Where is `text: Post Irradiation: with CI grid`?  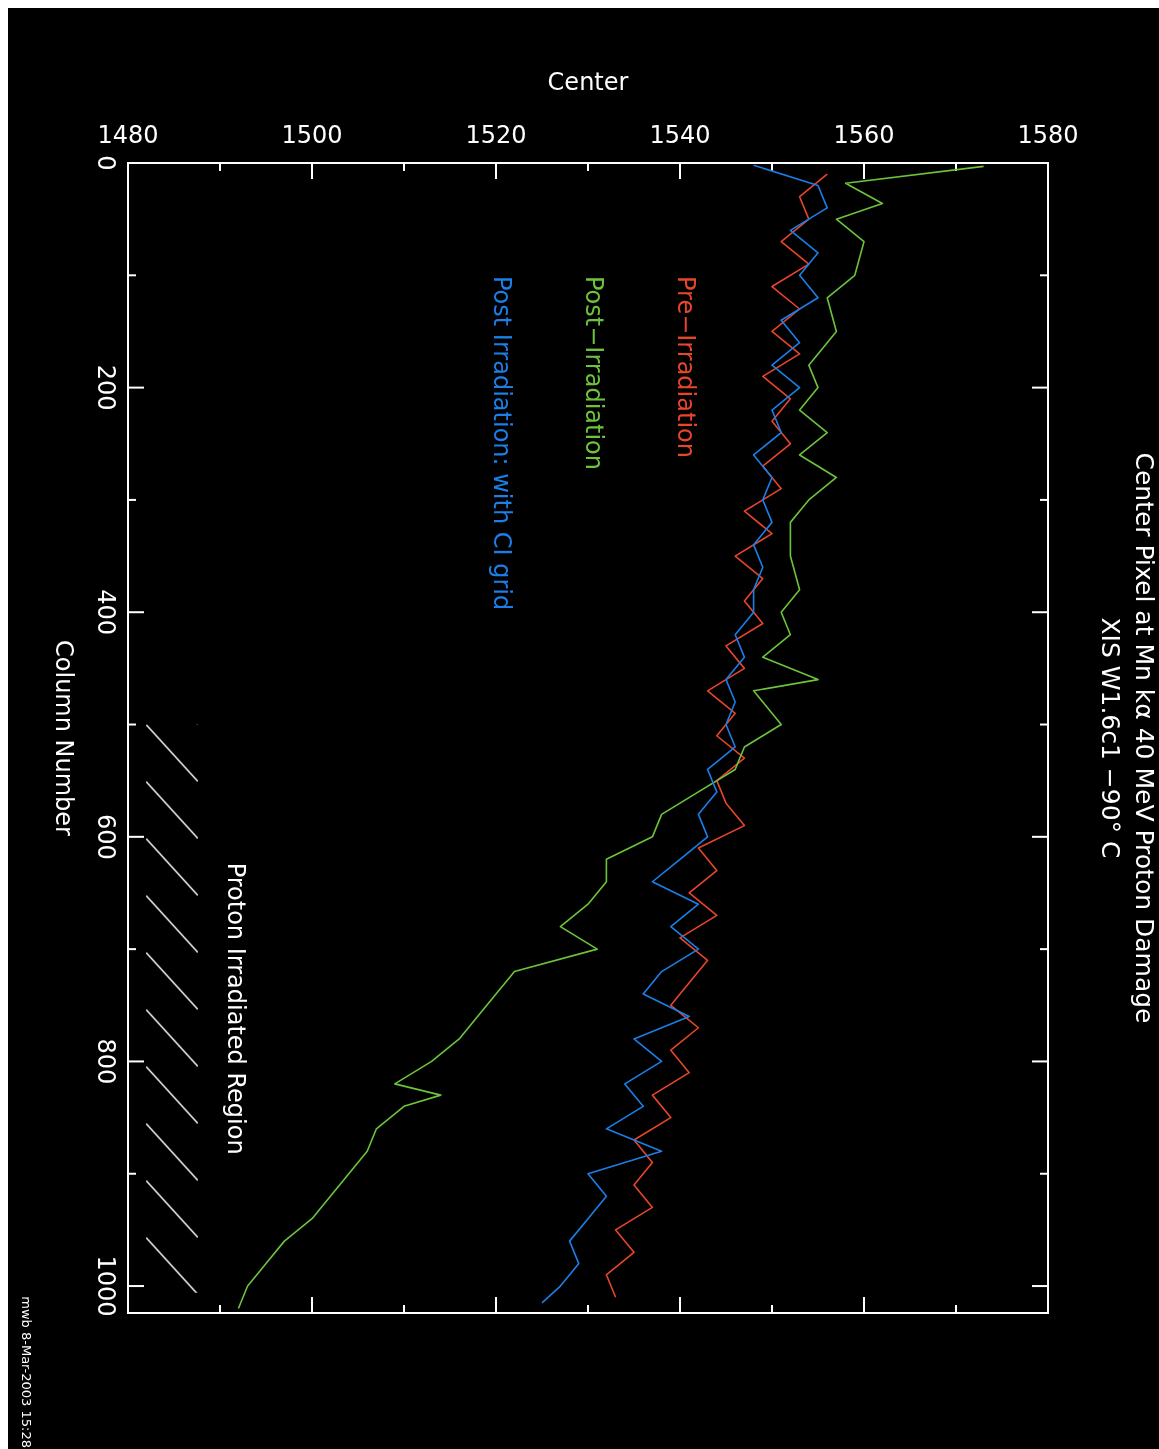 text: Post Irradiation: with CI grid is located at coordinates (502, 443).